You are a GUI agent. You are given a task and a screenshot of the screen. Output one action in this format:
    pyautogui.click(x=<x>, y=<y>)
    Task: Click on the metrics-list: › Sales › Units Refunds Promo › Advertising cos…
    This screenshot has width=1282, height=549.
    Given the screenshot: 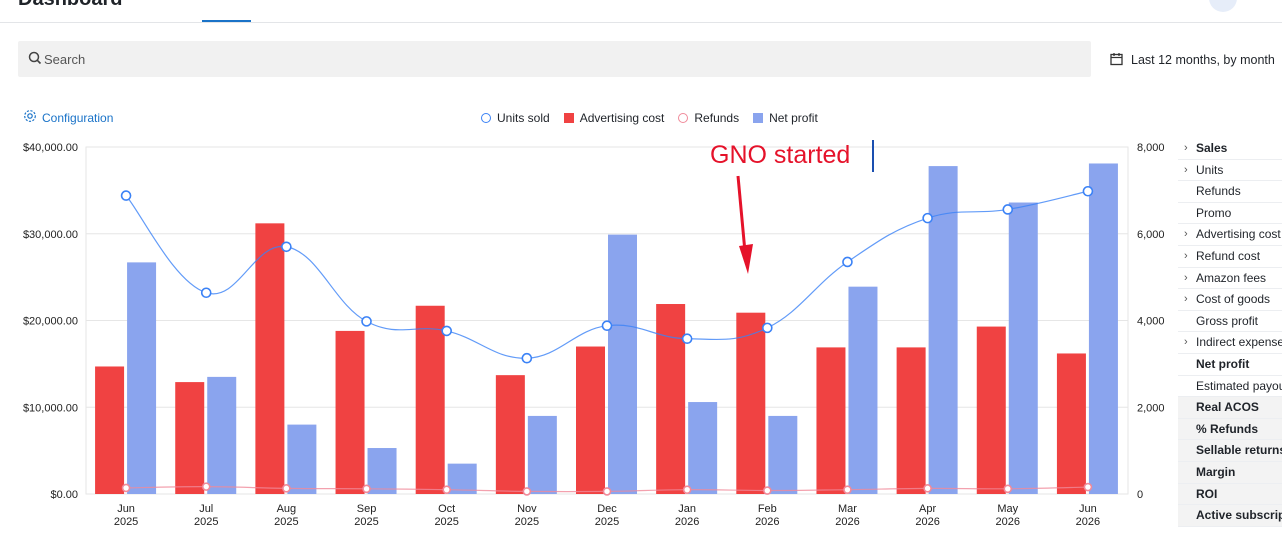 What is the action you would take?
    pyautogui.click(x=1230, y=332)
    